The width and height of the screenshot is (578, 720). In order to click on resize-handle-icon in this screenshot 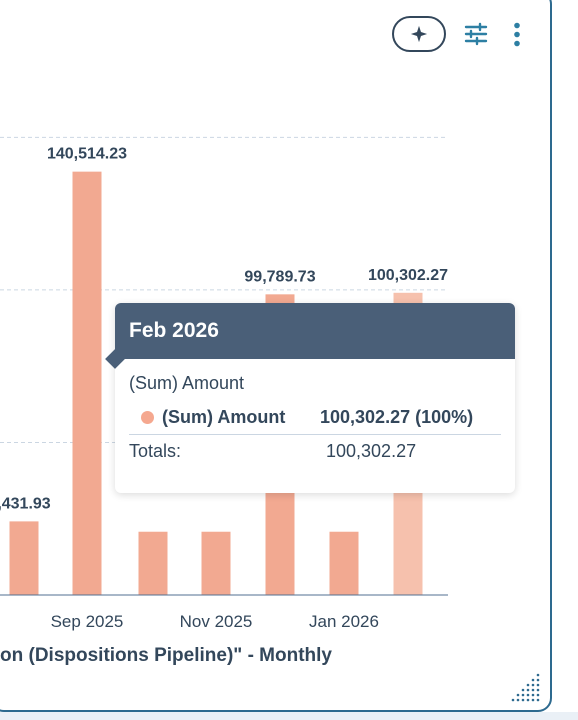, I will do `click(525, 690)`.